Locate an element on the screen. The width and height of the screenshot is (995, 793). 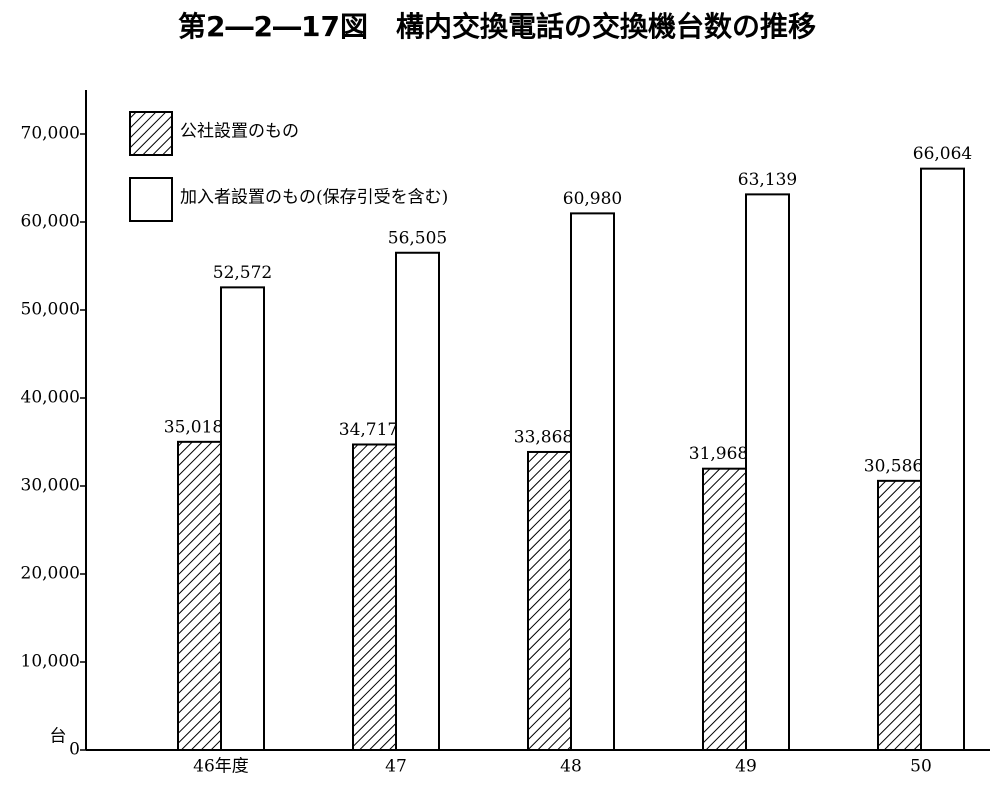
data-label: 52,572 is located at coordinates (242, 273).